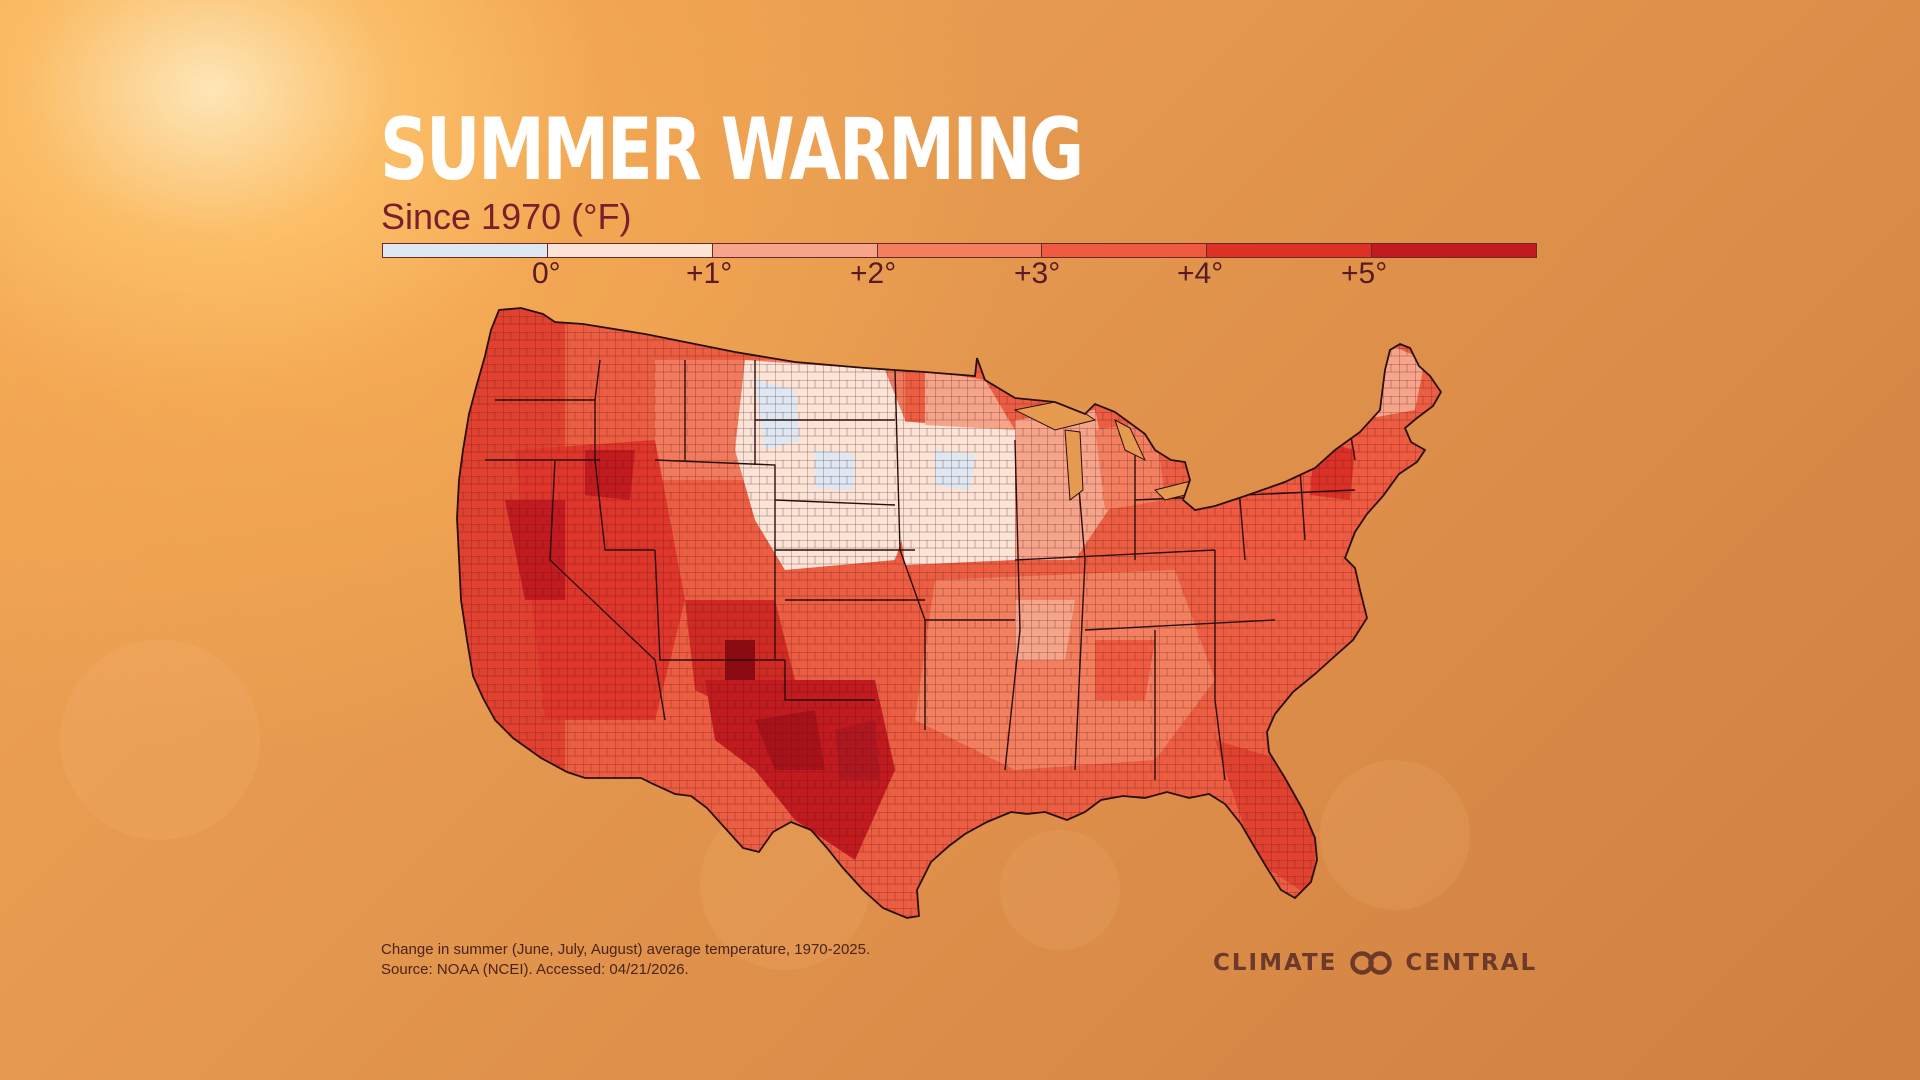 The image size is (1920, 1080). Describe the element at coordinates (960, 274) in the screenshot. I see `legend-tick-labels: 0° +1° +2° +3° +4° +5°` at that location.